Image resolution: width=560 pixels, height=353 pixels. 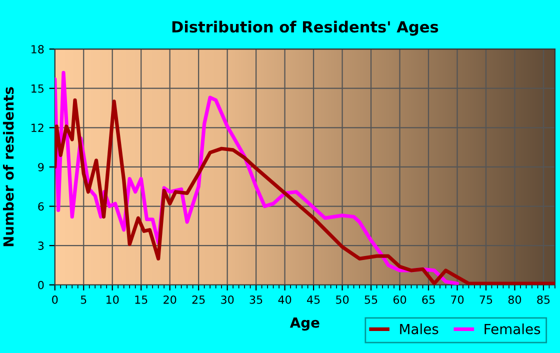 What do you see at coordinates (515, 299) in the screenshot?
I see `x-tick-label: 80` at bounding box center [515, 299].